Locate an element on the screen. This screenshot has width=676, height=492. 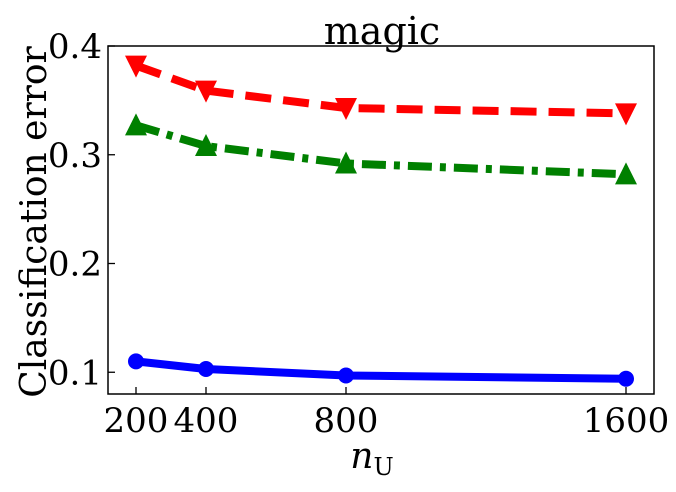
x-axis-label-subscript: U is located at coordinates (383, 467).